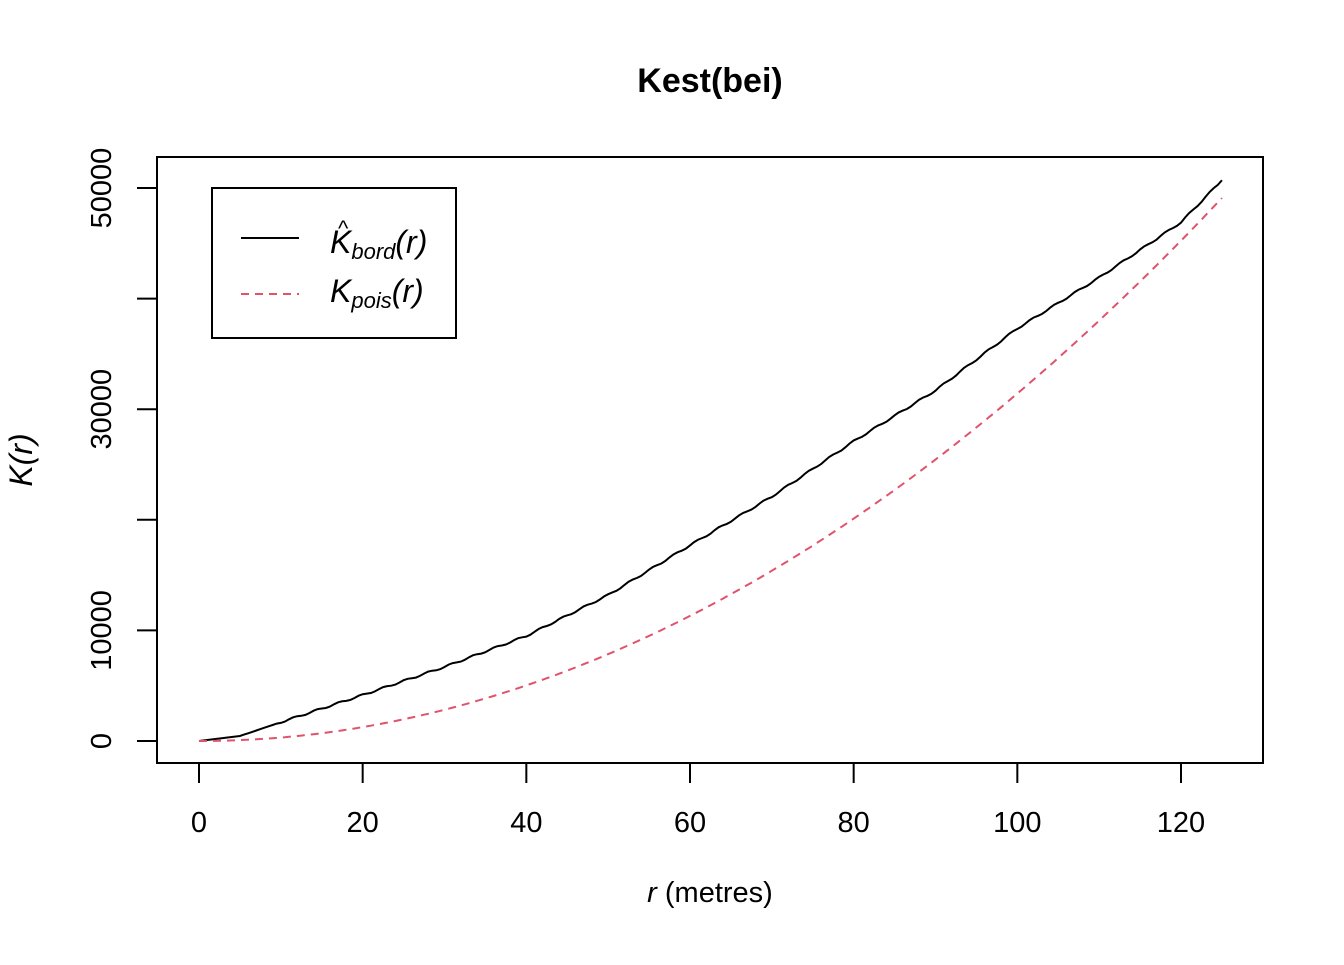 The width and height of the screenshot is (1344, 965). What do you see at coordinates (710, 893) in the screenshot?
I see `x-axis-label: r (metres)` at bounding box center [710, 893].